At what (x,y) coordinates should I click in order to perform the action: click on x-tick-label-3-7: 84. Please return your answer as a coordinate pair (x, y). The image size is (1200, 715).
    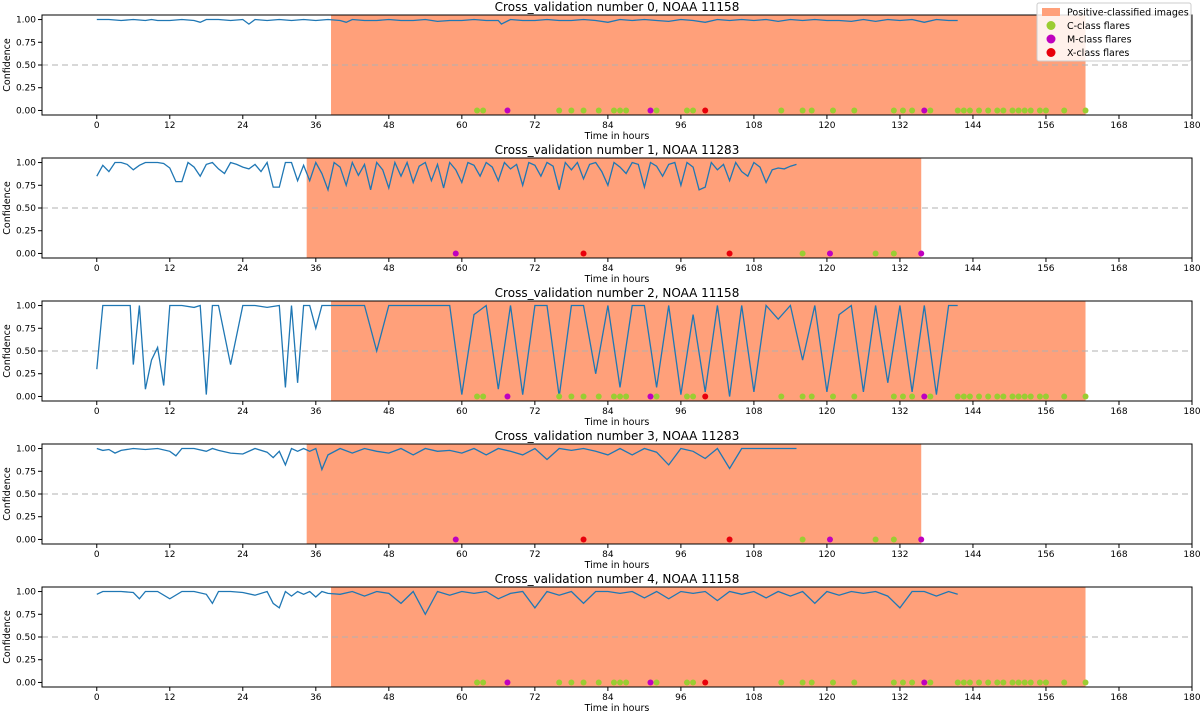
    Looking at the image, I should click on (608, 555).